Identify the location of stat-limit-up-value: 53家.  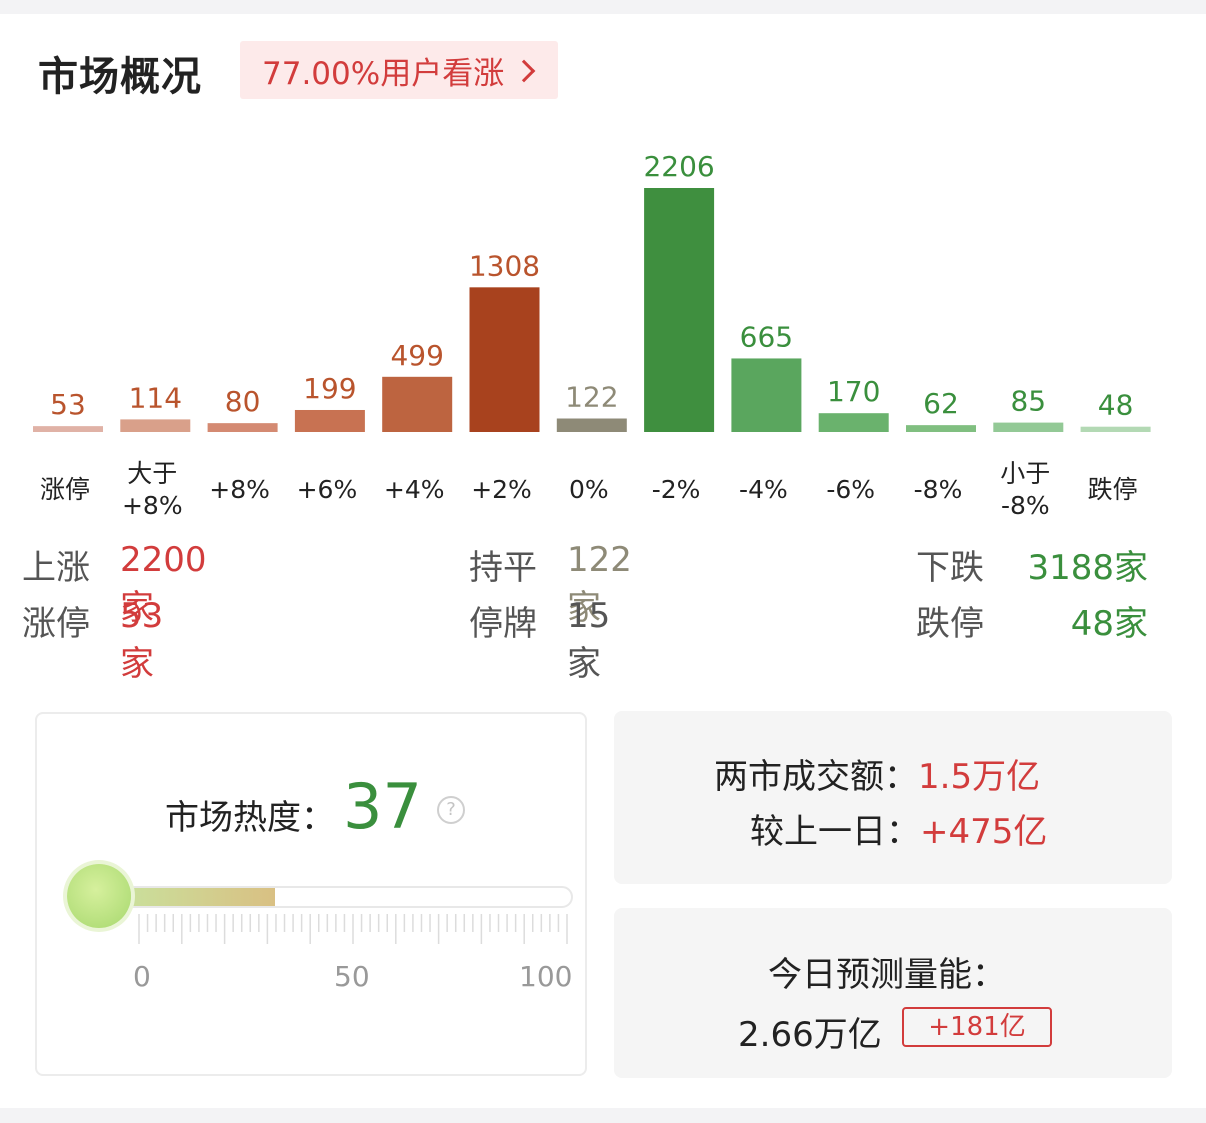
(142, 640).